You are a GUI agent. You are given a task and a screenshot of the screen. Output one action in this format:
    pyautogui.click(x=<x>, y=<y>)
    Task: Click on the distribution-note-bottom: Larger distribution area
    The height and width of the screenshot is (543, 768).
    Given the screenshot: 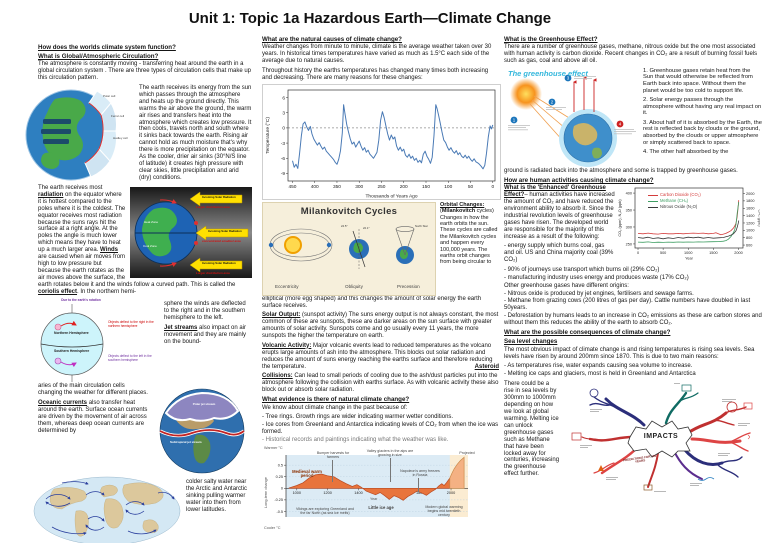 What is the action you would take?
    pyautogui.click(x=213, y=272)
    